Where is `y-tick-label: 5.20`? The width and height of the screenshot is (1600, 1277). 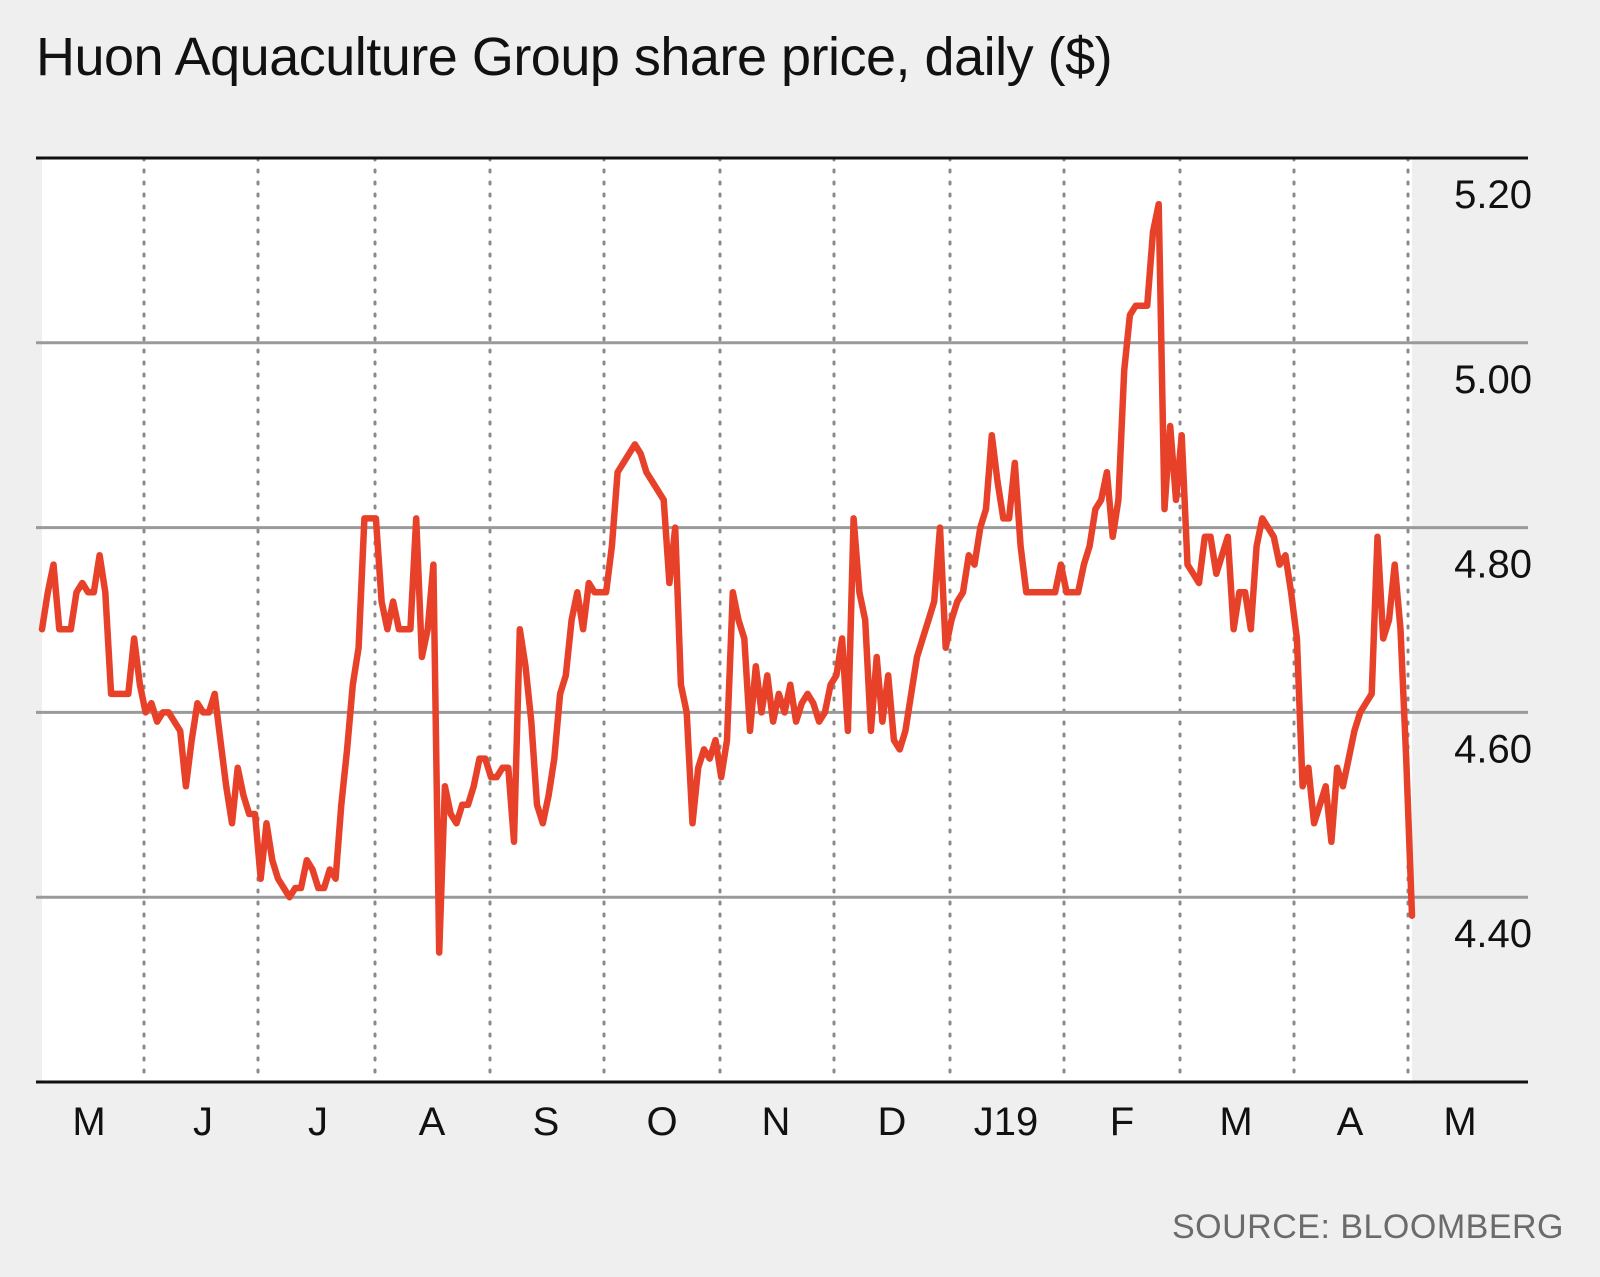
y-tick-label: 5.20 is located at coordinates (1493, 195).